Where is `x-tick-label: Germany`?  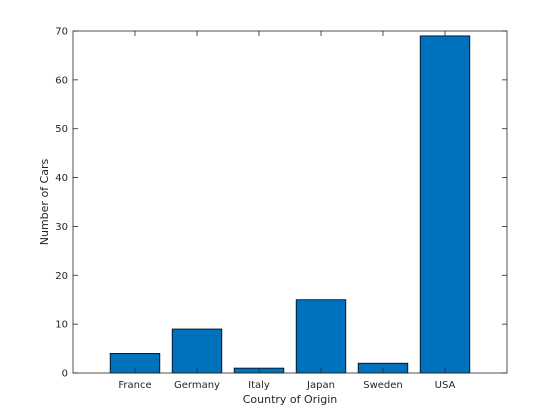
x-tick-label: Germany is located at coordinates (197, 385).